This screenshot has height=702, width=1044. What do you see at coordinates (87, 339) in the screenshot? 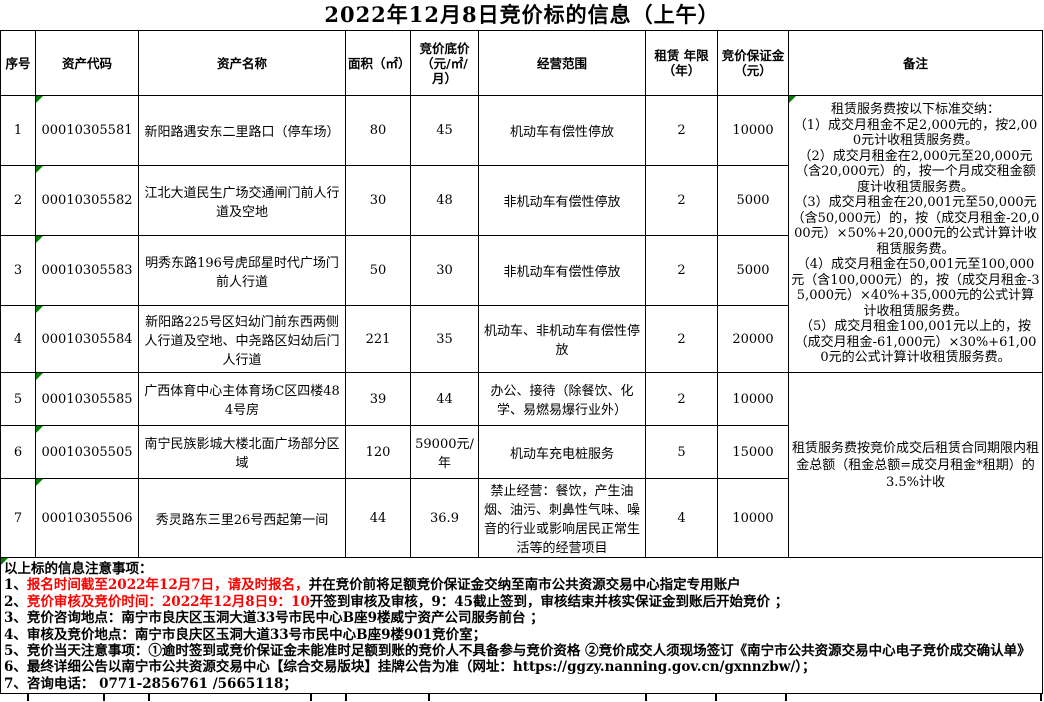
I see `cell-asset-code: 00010305584` at bounding box center [87, 339].